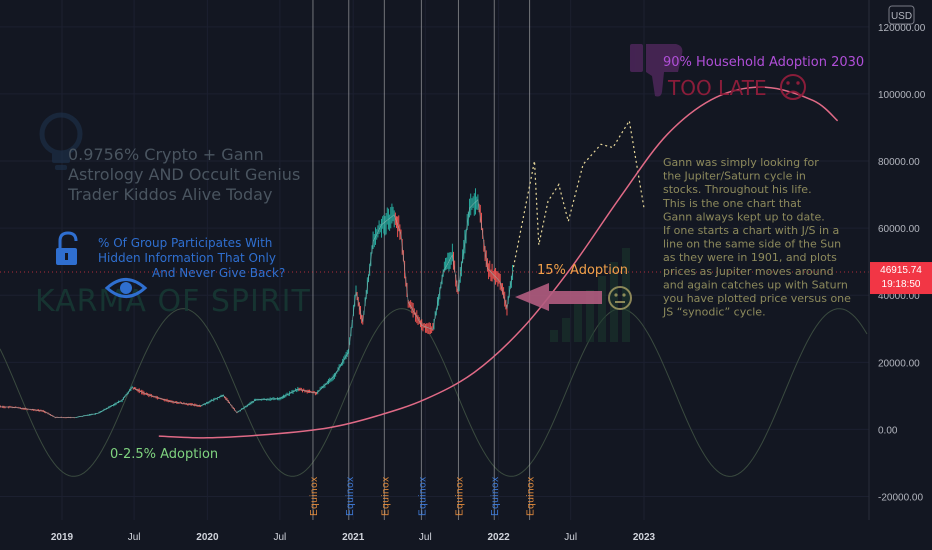 The width and height of the screenshot is (932, 550). I want to click on thumbs-down-icon, so click(656, 70).